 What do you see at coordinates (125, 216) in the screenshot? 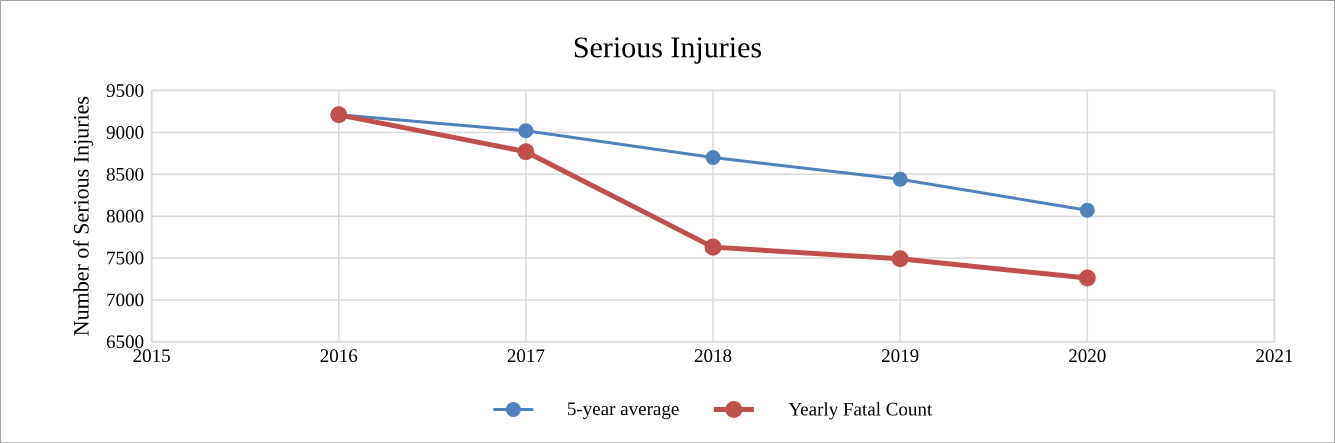
I see `y-tick-label: 8000` at bounding box center [125, 216].